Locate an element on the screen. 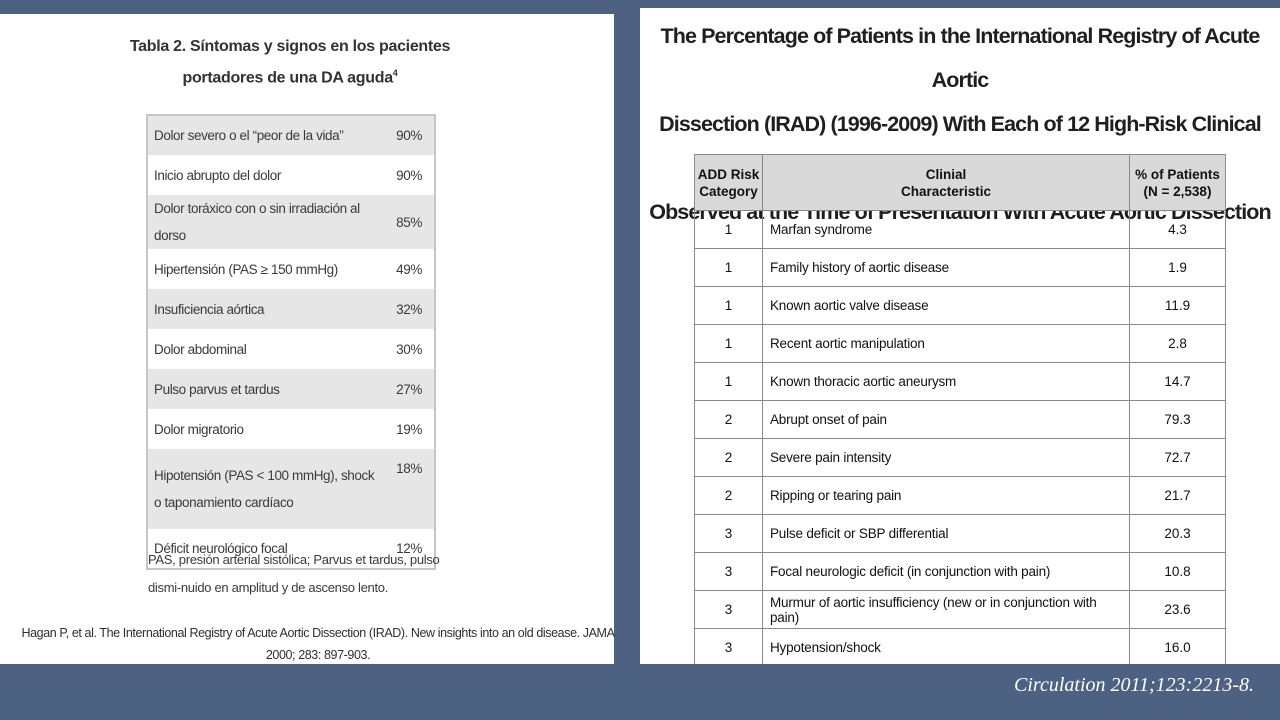  percent-cell: 72.7 is located at coordinates (1177, 457).